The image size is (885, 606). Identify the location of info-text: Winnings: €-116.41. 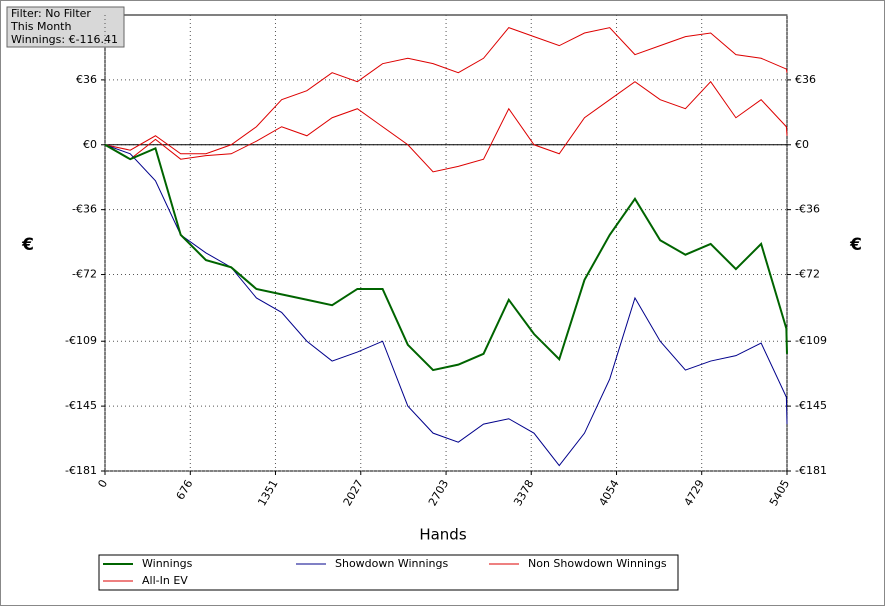
(64, 39).